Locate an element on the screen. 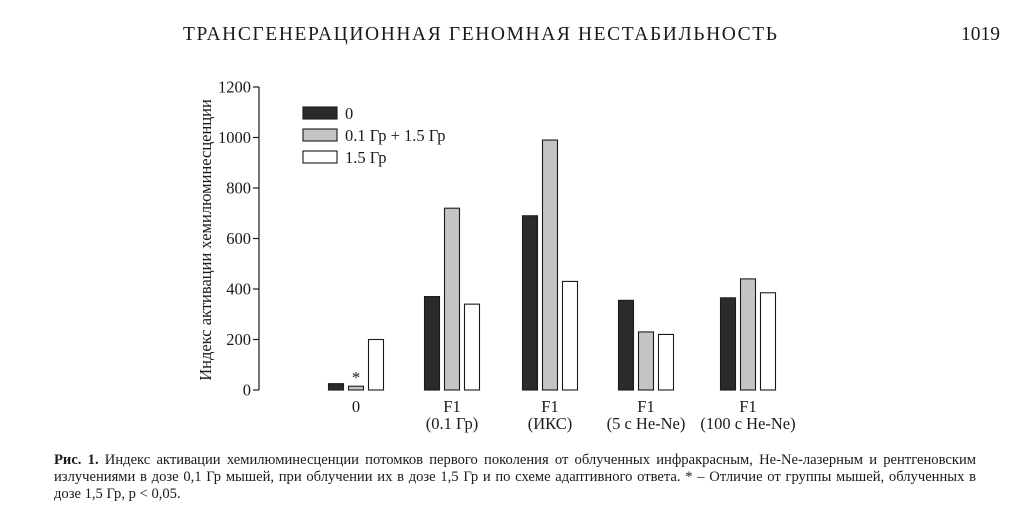  x-tick-label: (5 с He-Ne) is located at coordinates (646, 423).